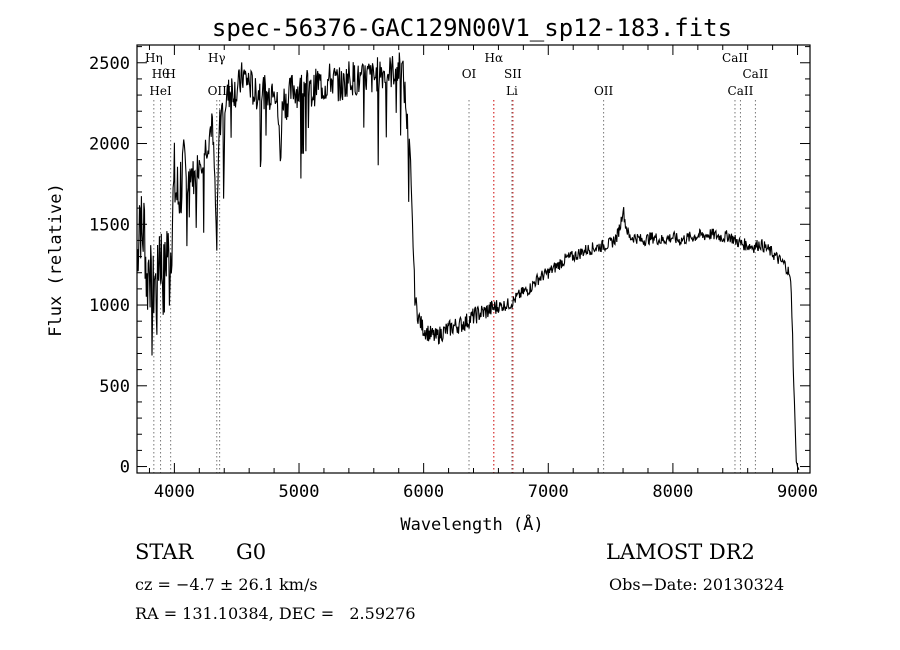 The width and height of the screenshot is (900, 650). Describe the element at coordinates (217, 58) in the screenshot. I see `line-marker-label: Hγ` at that location.